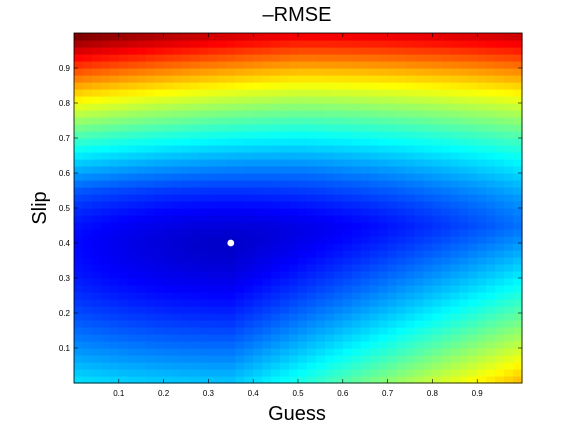  I want to click on x-tick-label: 0.2, so click(164, 393).